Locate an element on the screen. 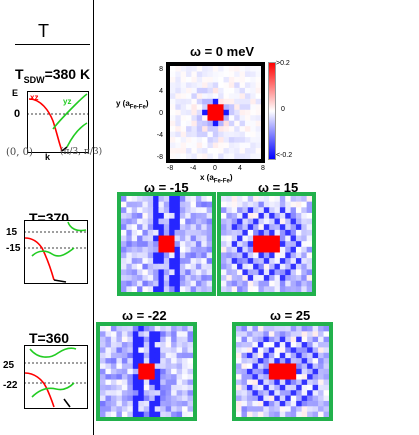 This screenshot has width=419, height=435. main-map-xlabel: x (aFe-Fe) is located at coordinates (216, 179).